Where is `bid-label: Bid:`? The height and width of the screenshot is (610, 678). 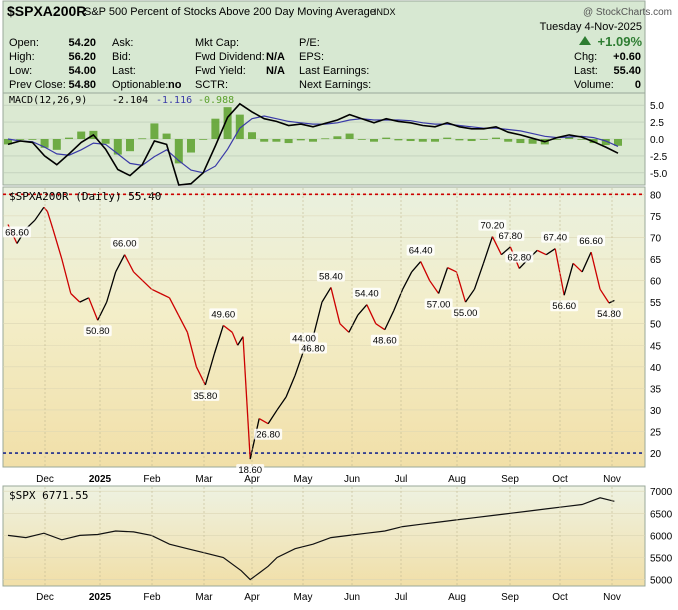
bid-label: Bid: is located at coordinates (121, 57).